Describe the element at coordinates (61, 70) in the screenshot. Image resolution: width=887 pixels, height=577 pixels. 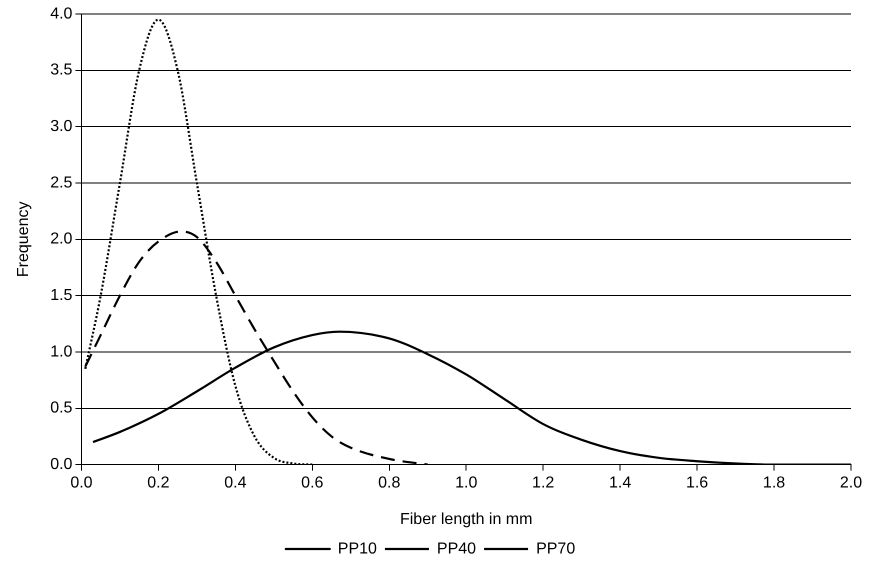
I see `y-tick-label: 3.5` at that location.